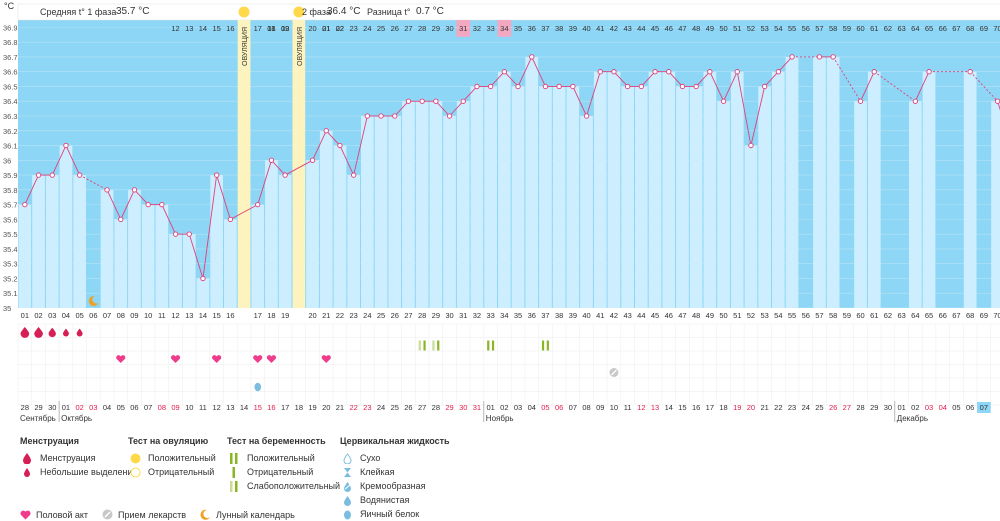 The height and width of the screenshot is (521, 1000). Describe the element at coordinates (285, 315) in the screenshot. I see `cycle-day-label: 19` at that location.